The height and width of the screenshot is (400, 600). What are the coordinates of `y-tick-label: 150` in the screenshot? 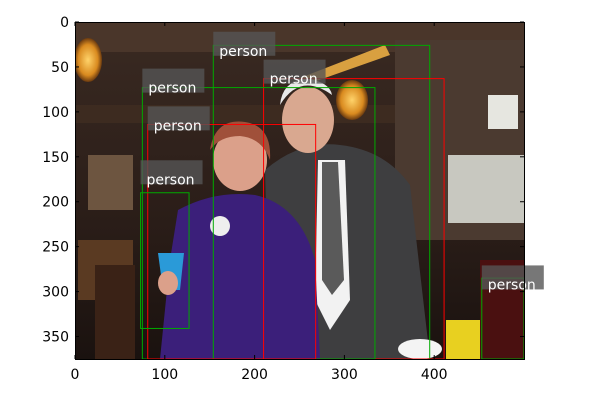 It's located at (55, 158).